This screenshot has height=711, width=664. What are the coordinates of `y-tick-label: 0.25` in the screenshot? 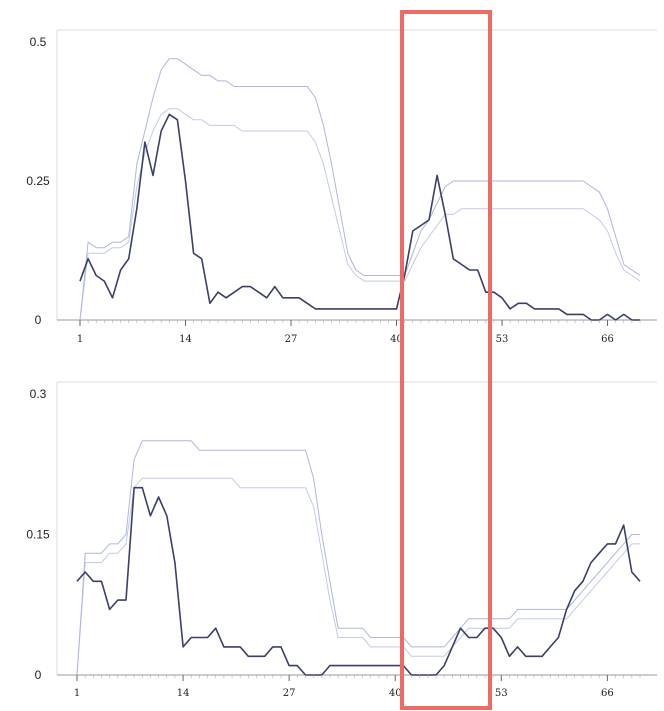 It's located at (38, 181).